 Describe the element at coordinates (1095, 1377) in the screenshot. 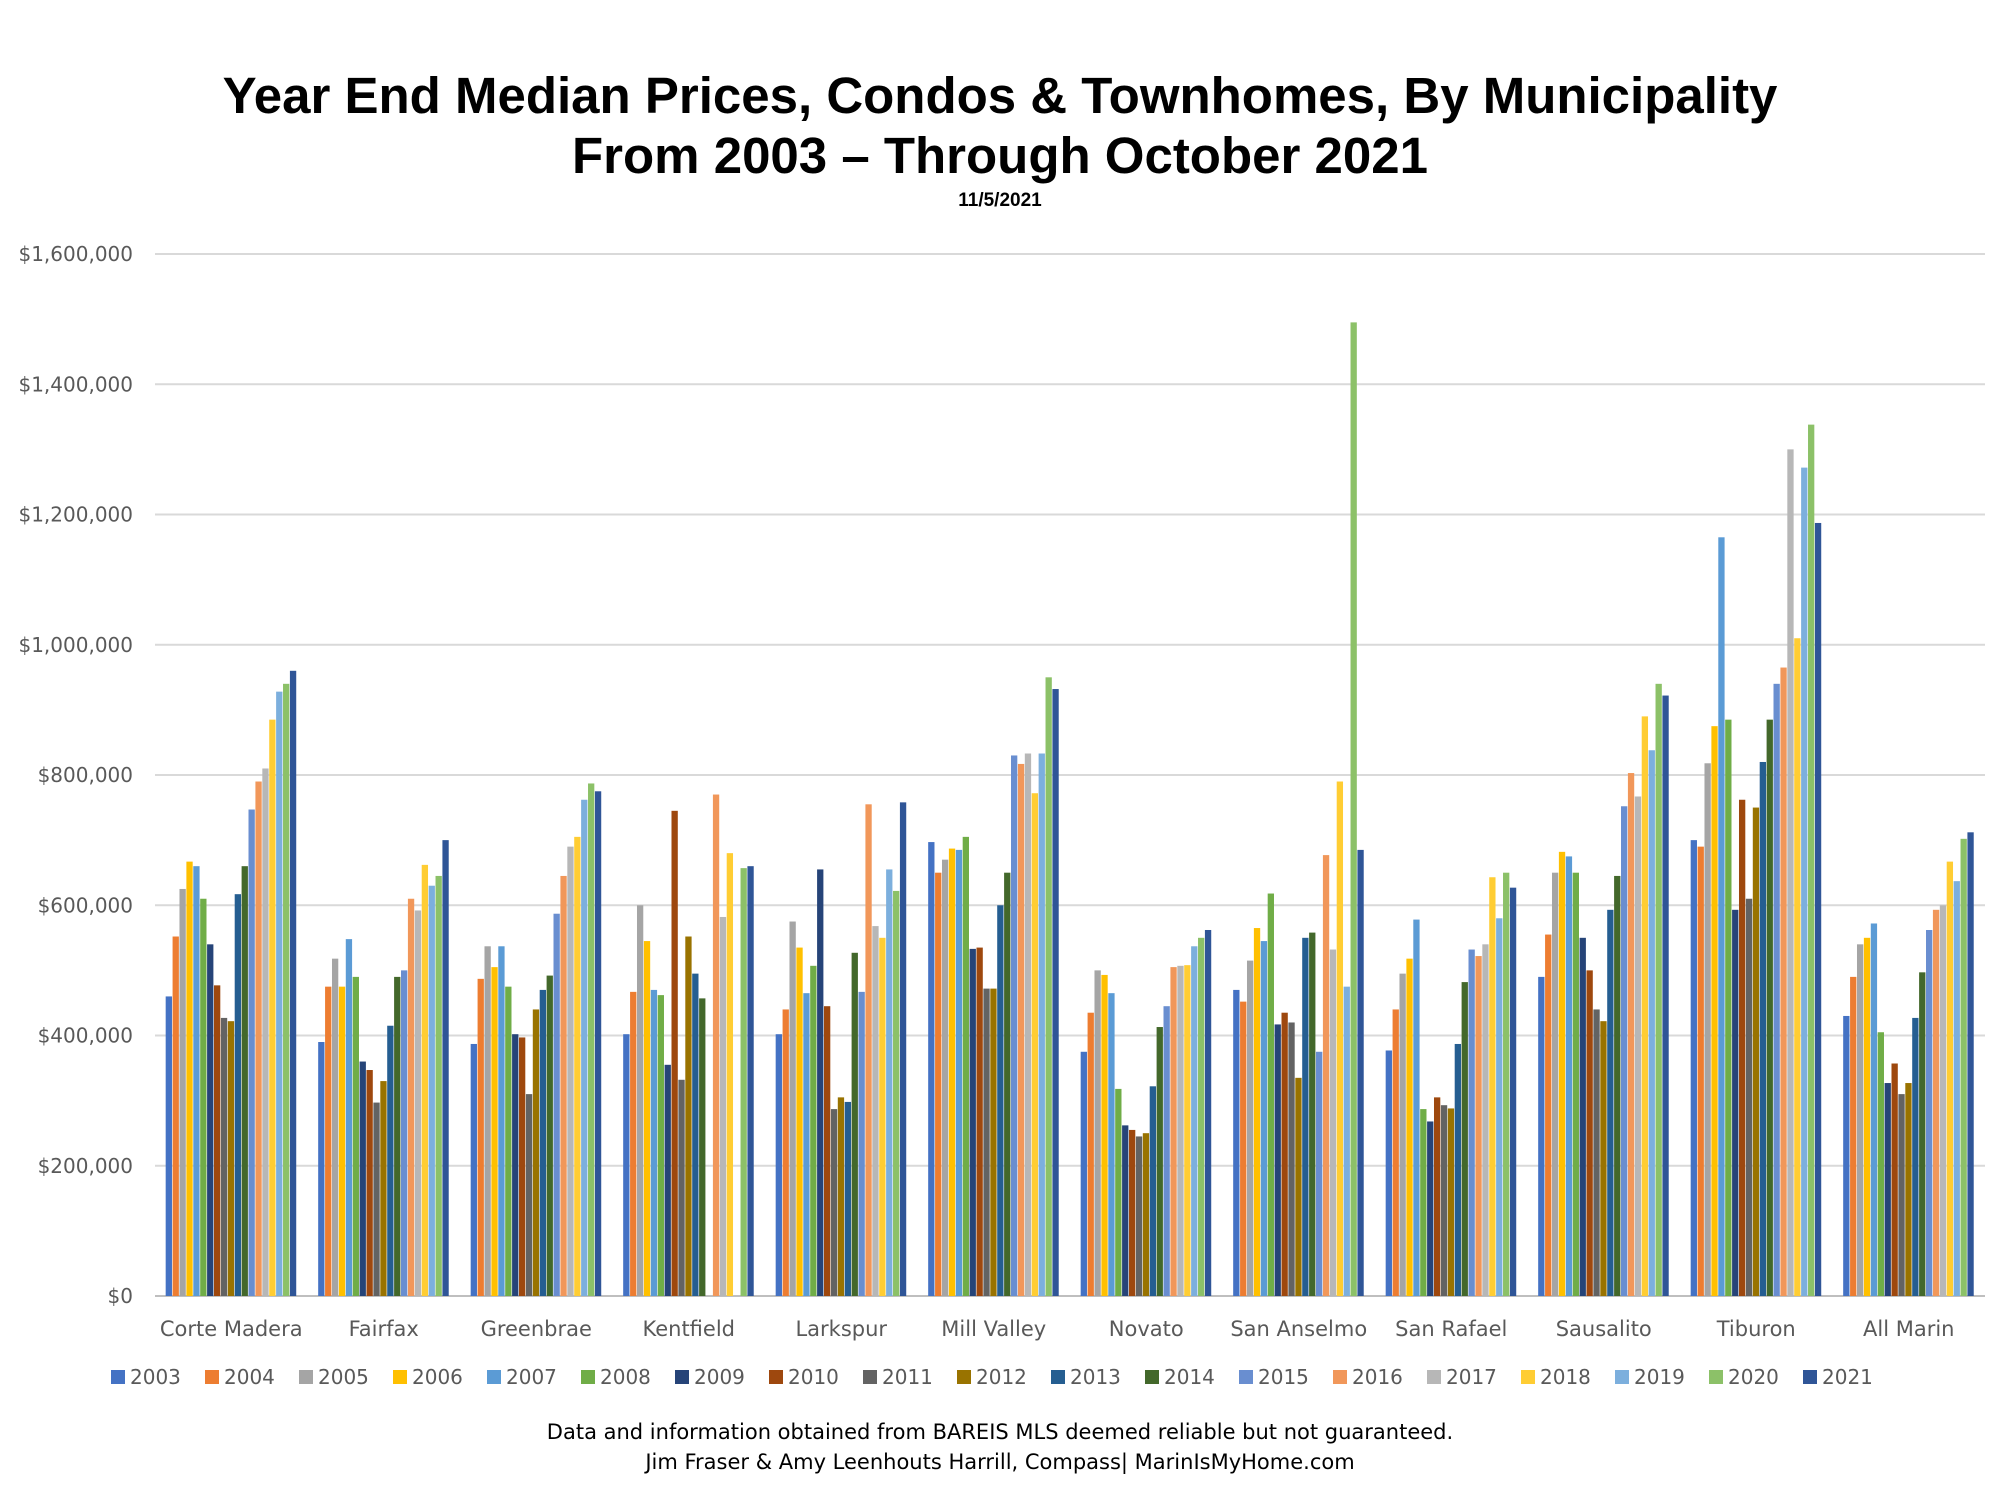

I see `legend-label: 2013` at that location.